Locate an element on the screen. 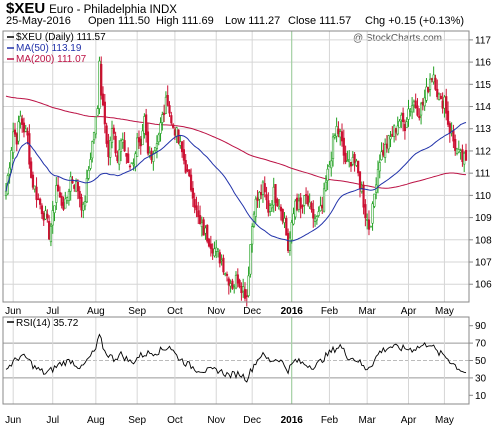  quote-date: 25-May-2016 is located at coordinates (38, 21).